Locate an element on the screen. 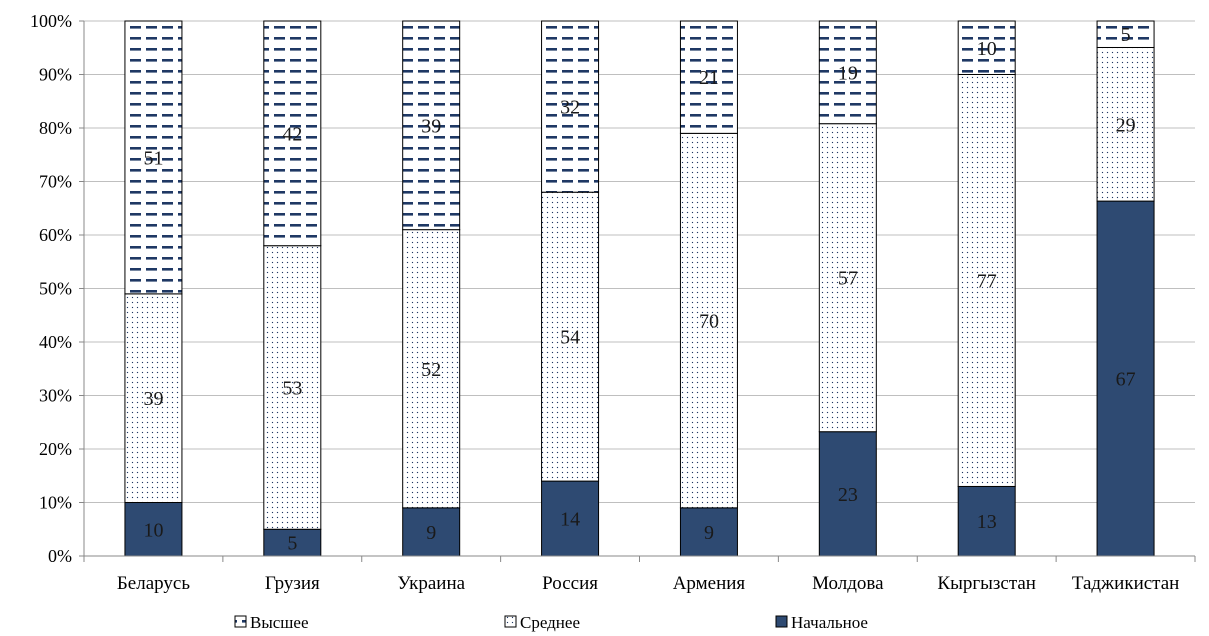 This screenshot has width=1209, height=636. x-tick-label: Таджикистан is located at coordinates (1126, 583).